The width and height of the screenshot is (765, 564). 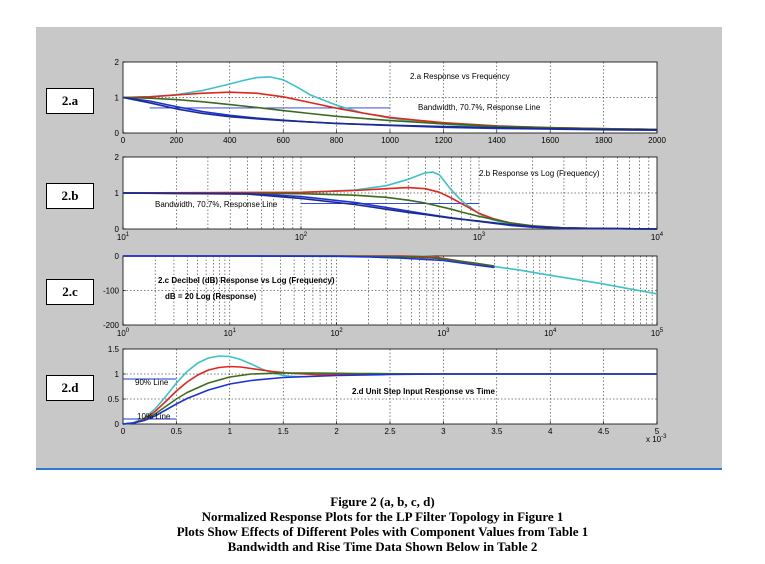 I want to click on x-tick-label: 2.5, so click(x=390, y=431).